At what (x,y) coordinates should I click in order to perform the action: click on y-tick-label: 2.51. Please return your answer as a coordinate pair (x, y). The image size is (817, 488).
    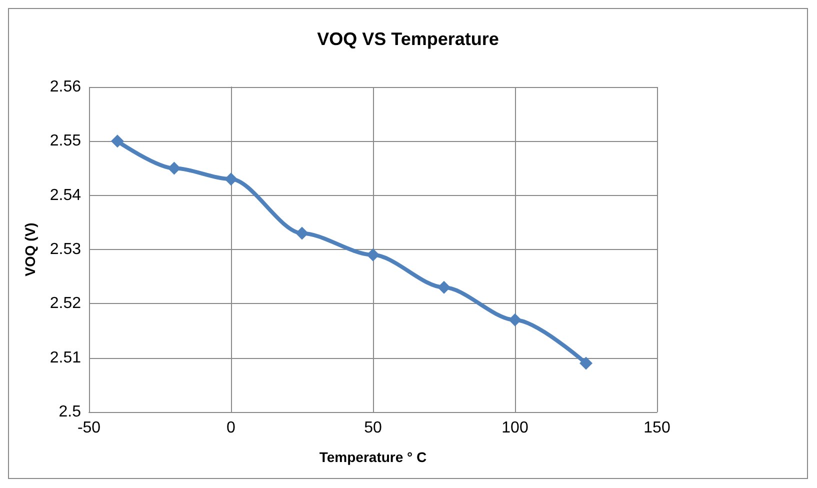
    Looking at the image, I should click on (66, 357).